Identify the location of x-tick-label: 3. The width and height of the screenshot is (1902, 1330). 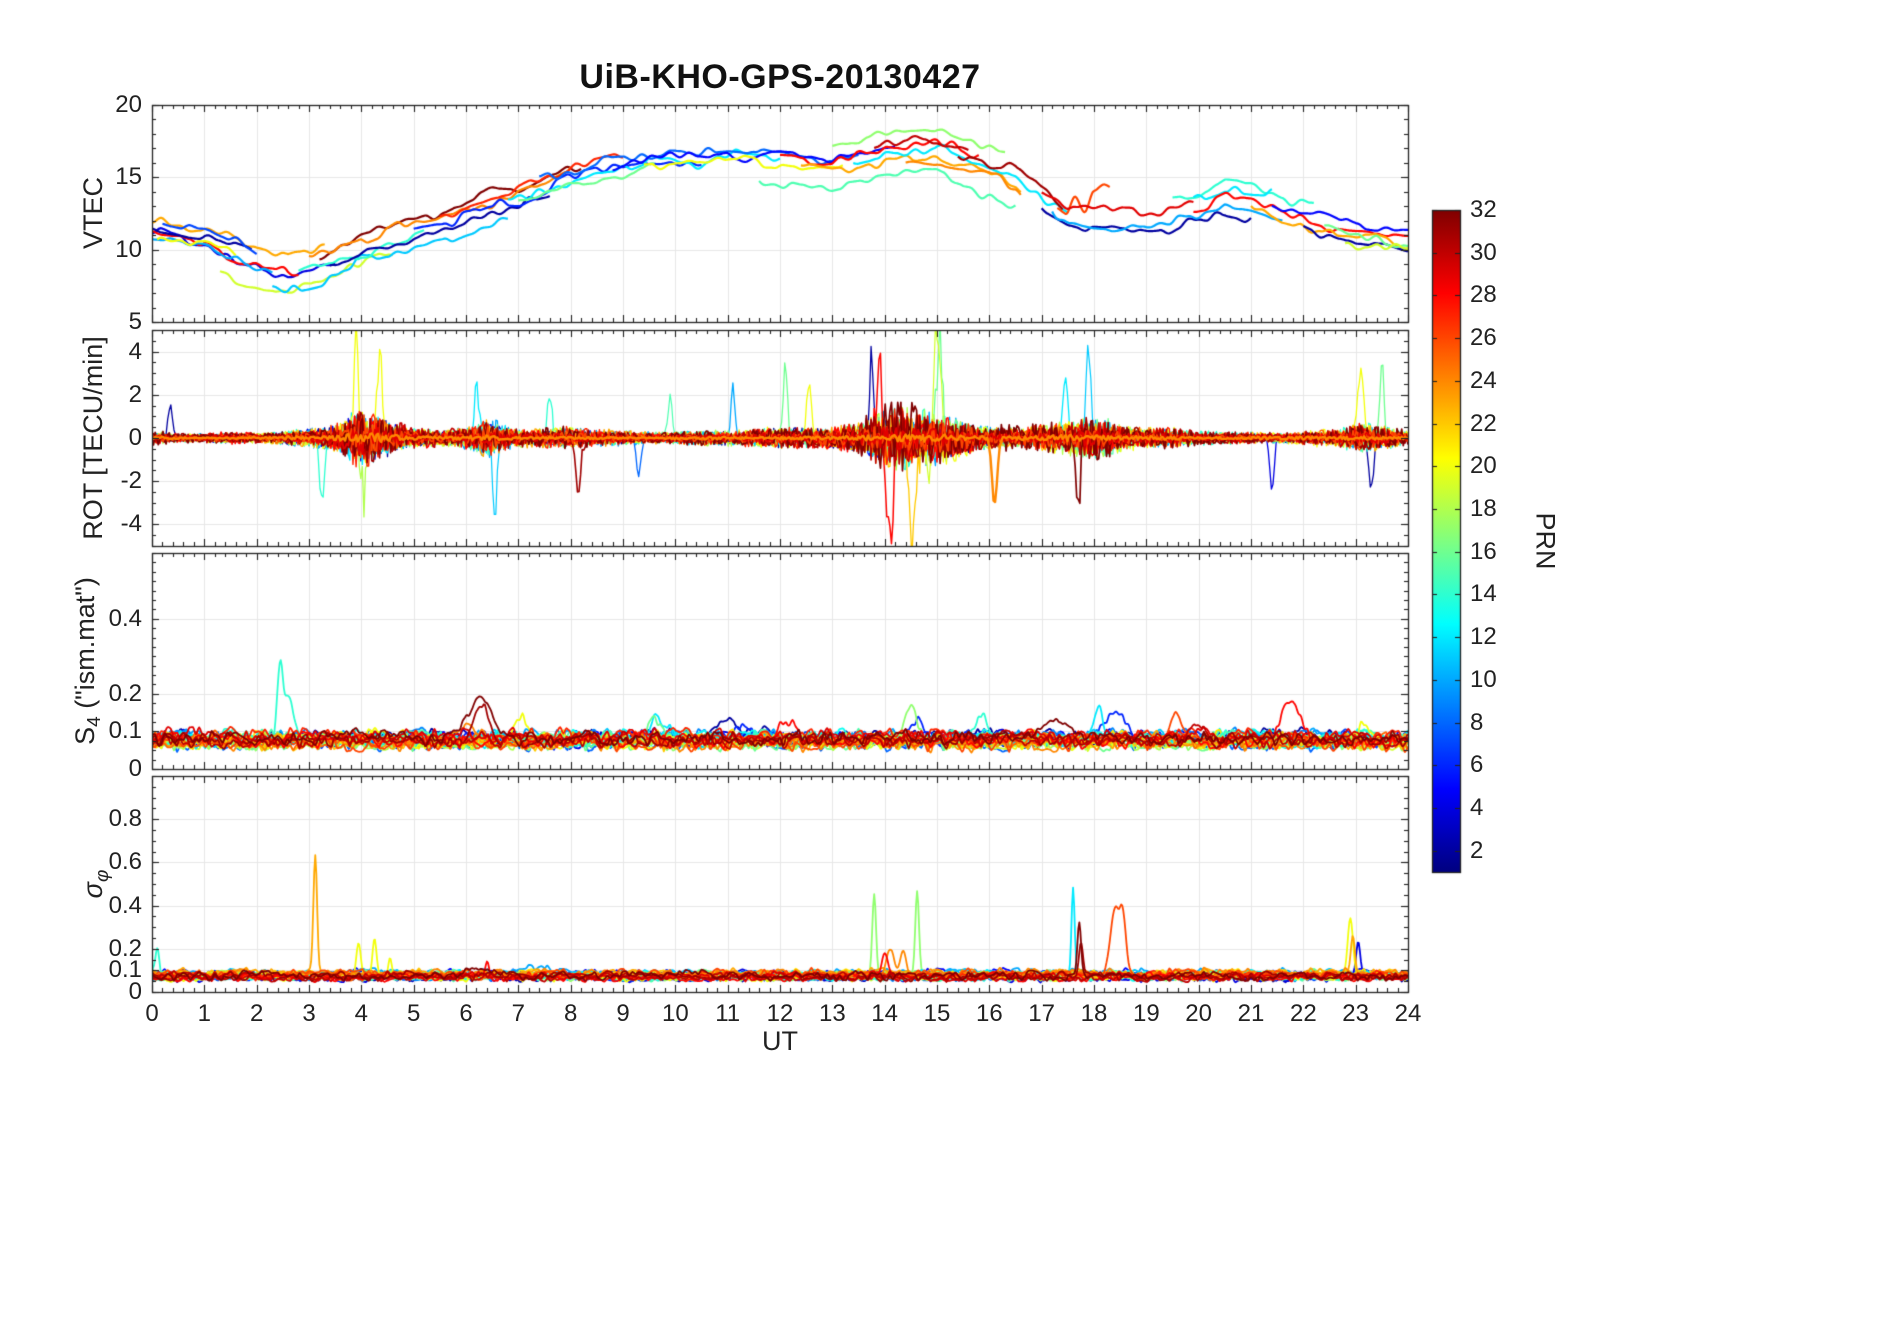
(309, 1013).